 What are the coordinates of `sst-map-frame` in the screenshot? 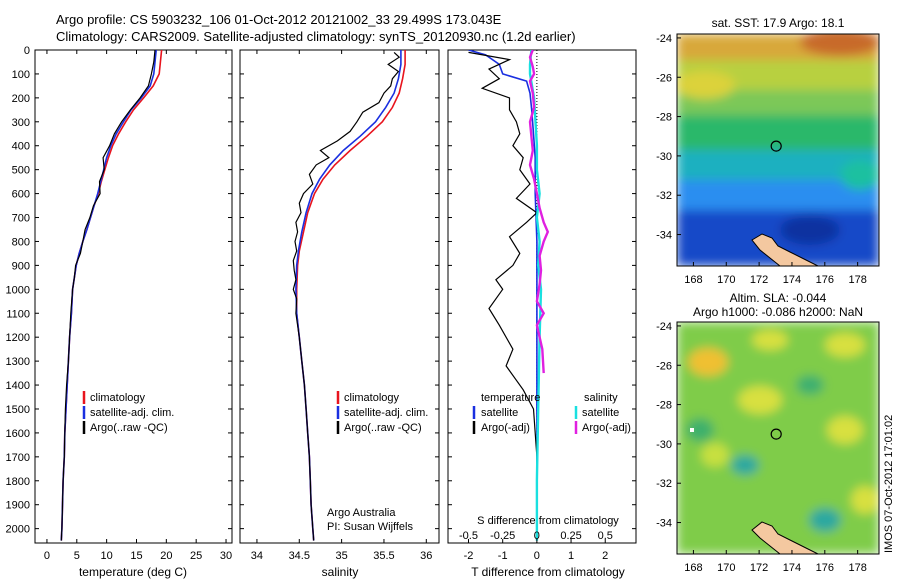 It's located at (778, 150).